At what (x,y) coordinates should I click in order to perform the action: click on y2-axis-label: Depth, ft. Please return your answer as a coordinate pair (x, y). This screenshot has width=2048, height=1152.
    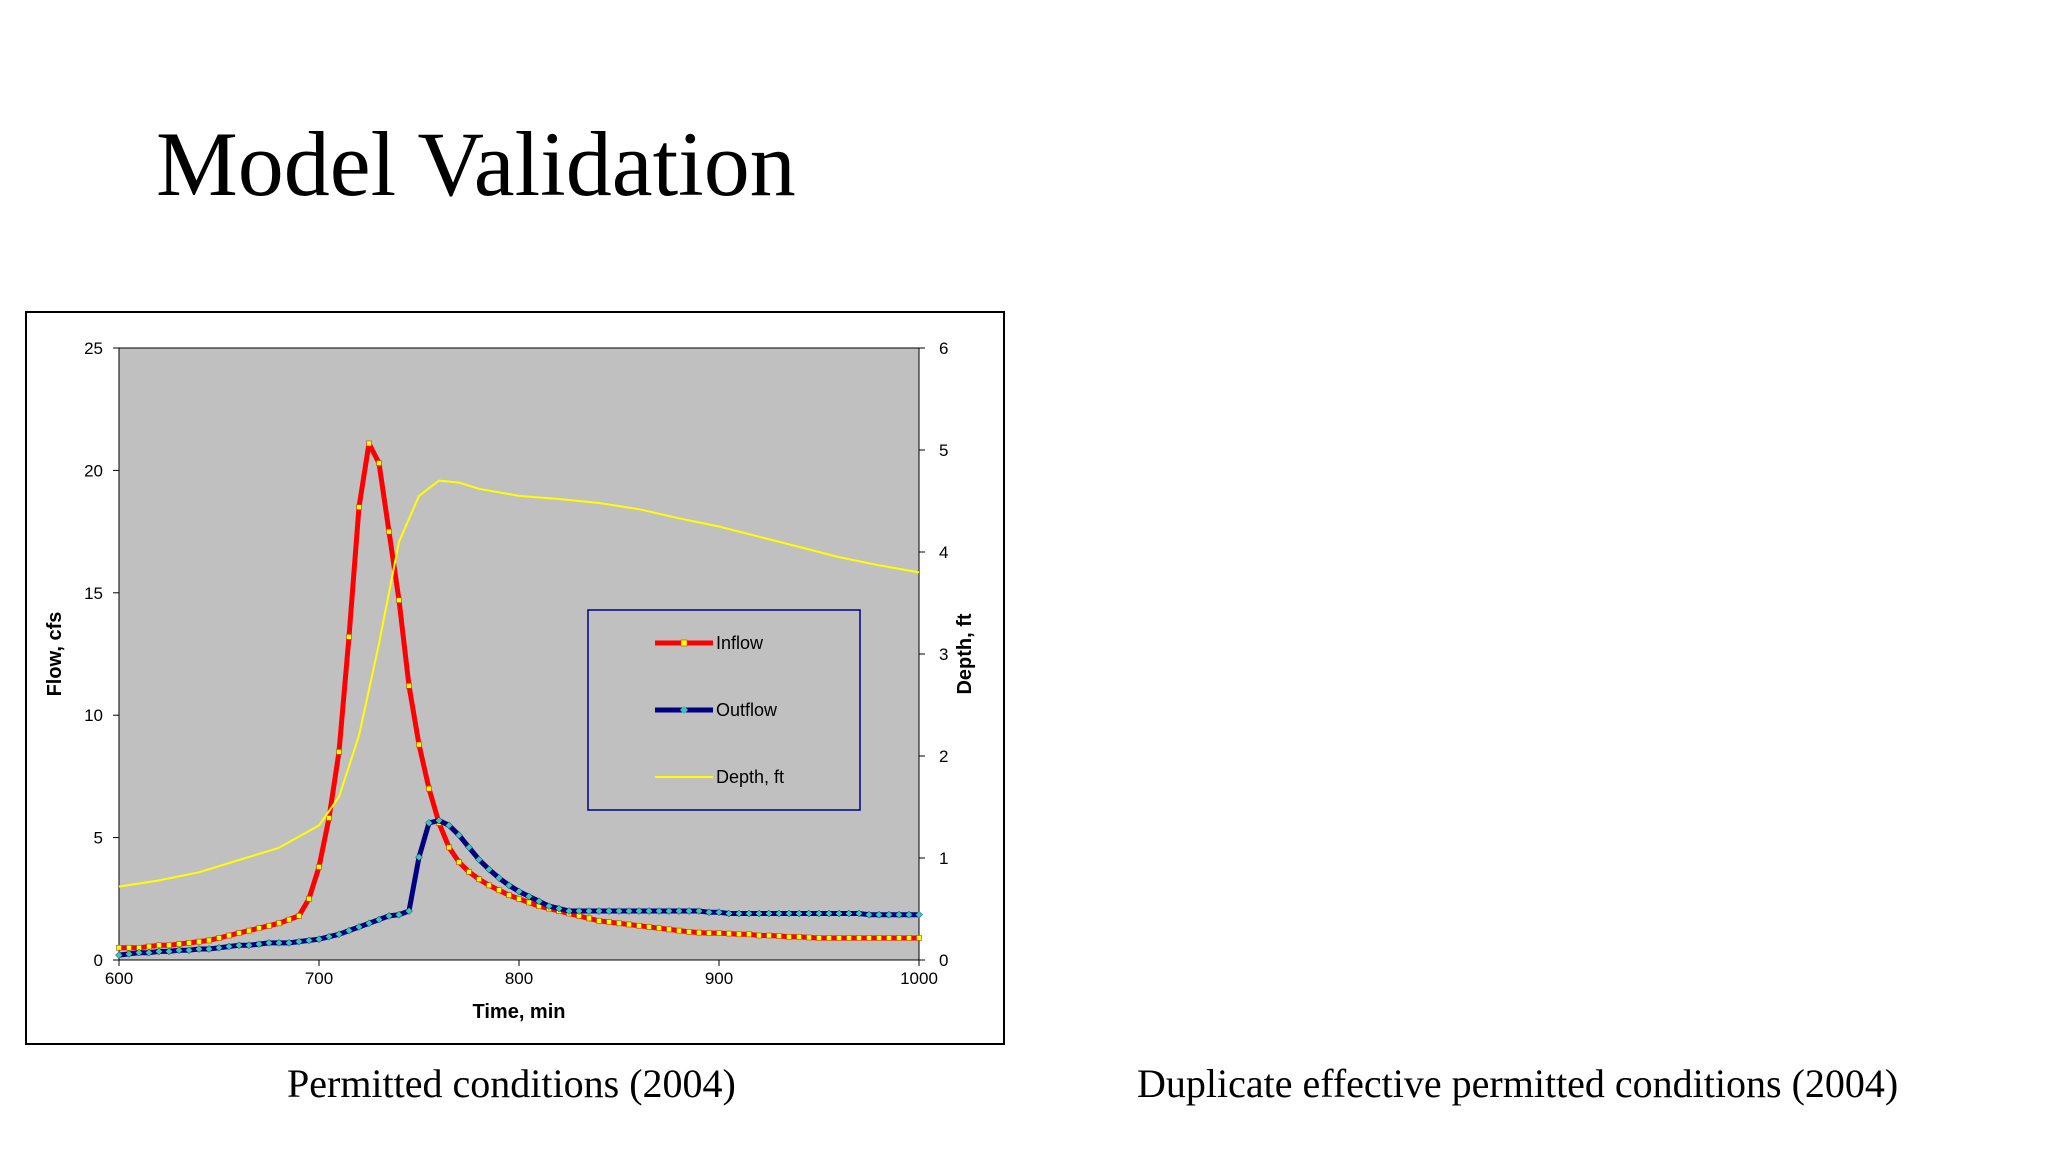
    Looking at the image, I should click on (965, 653).